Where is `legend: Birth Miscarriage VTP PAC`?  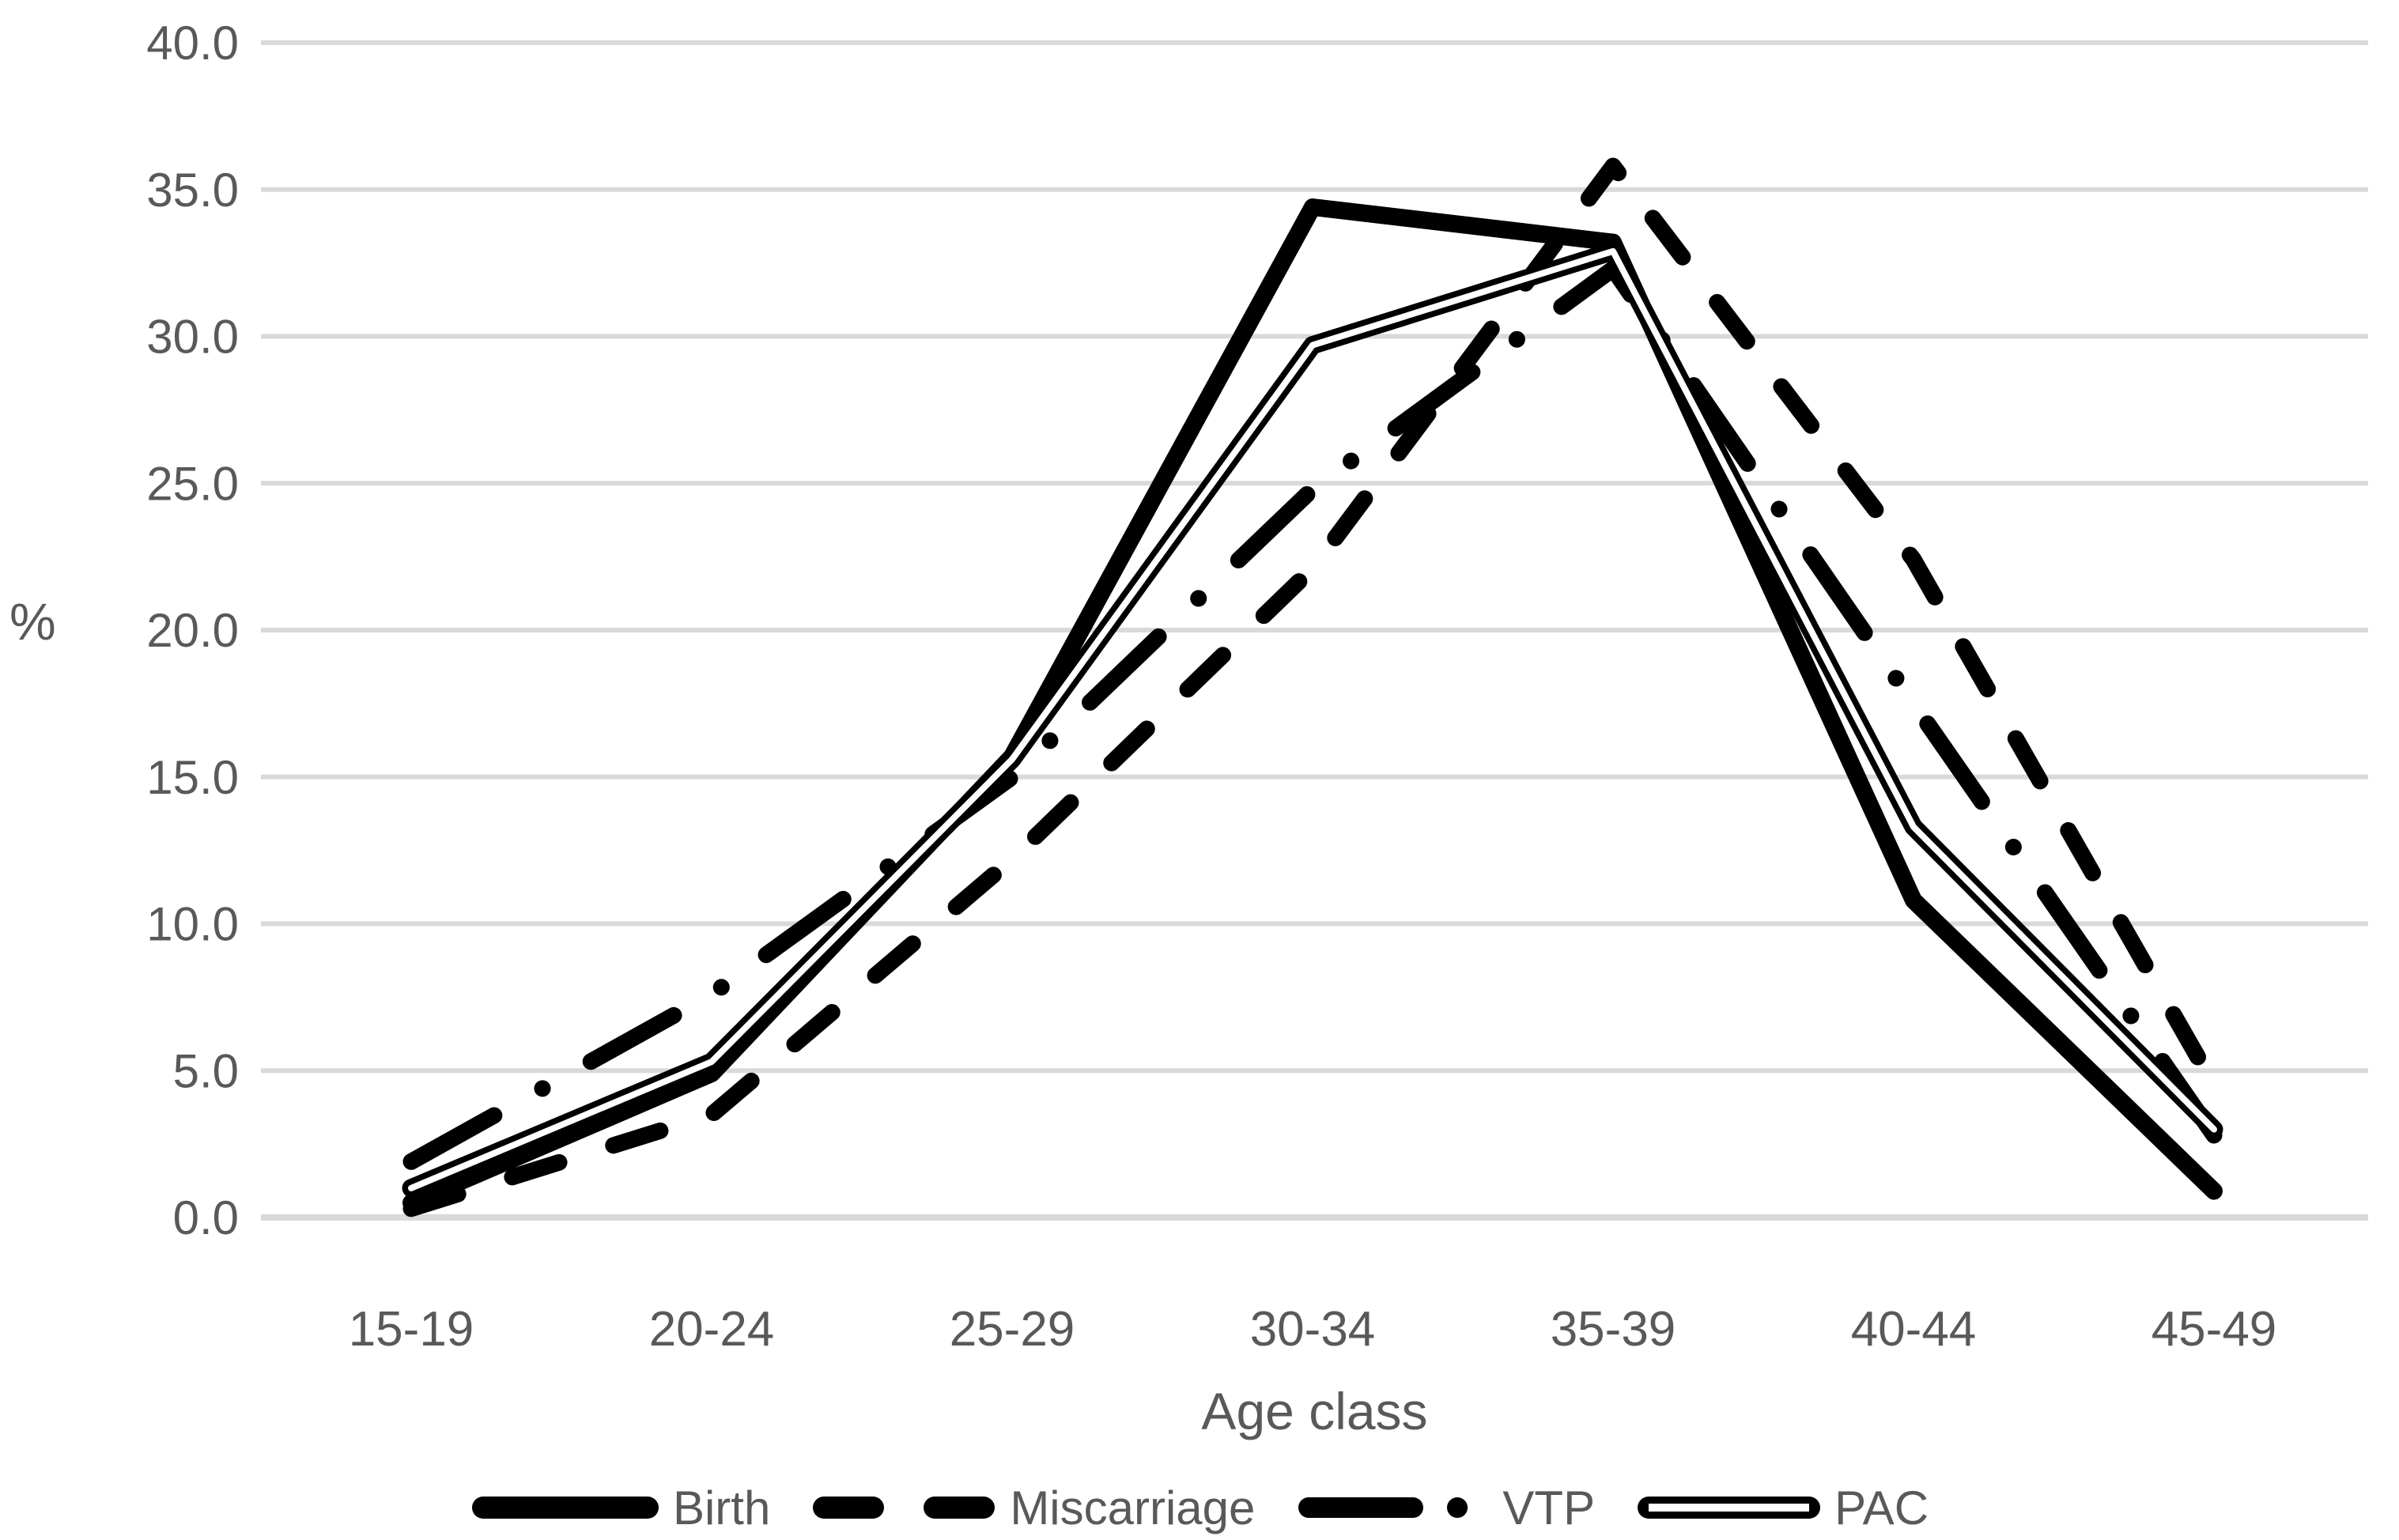
legend: Birth Miscarriage VTP PAC is located at coordinates (1199, 1507).